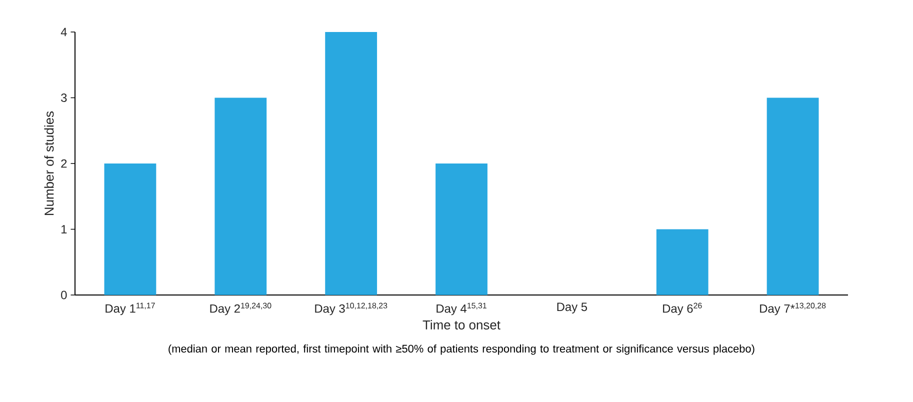  What do you see at coordinates (64, 98) in the screenshot?
I see `y-tick-label: 3` at bounding box center [64, 98].